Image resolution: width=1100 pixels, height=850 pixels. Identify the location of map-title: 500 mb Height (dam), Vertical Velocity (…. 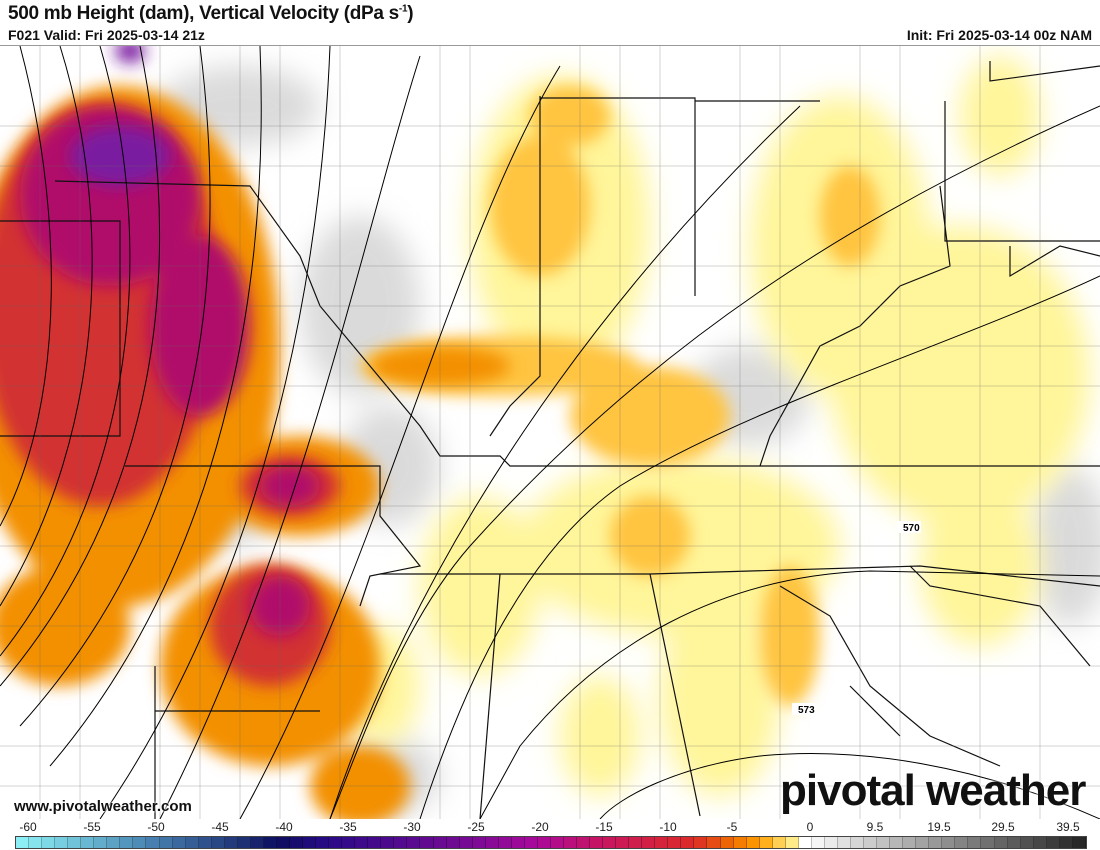
(211, 13).